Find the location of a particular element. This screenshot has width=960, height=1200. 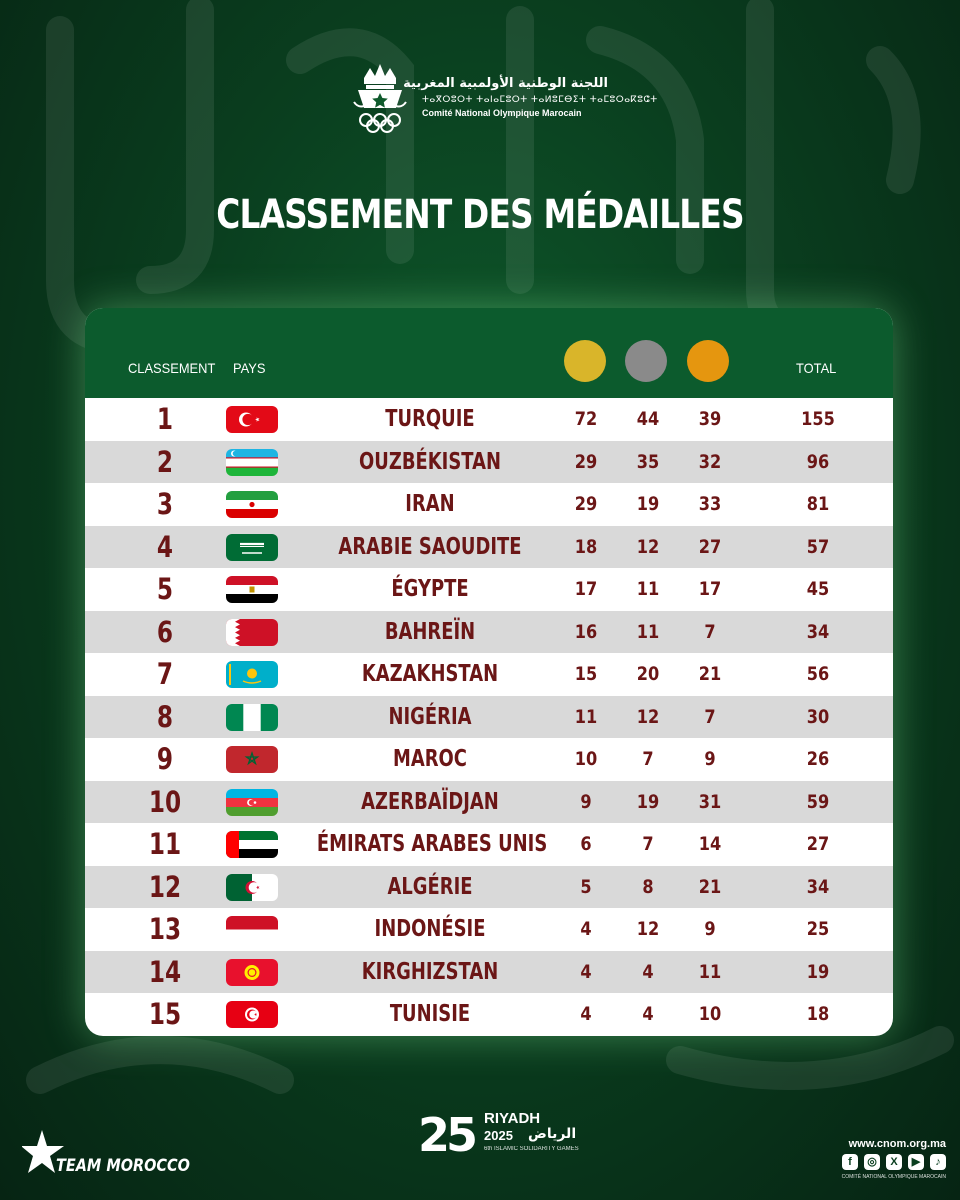

total-cell: 34 is located at coordinates (818, 631).